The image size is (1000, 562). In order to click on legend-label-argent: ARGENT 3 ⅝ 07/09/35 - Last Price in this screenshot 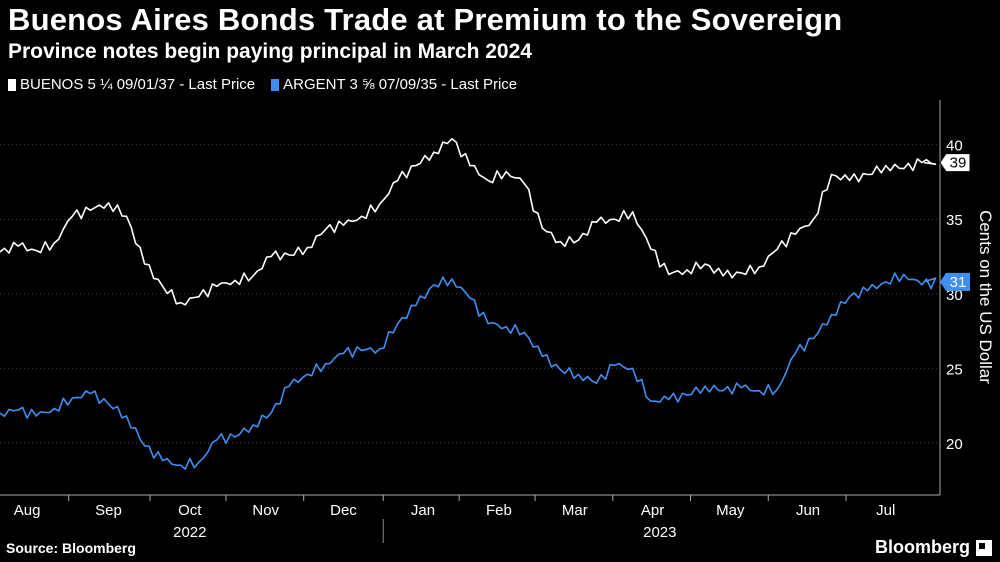, I will do `click(400, 84)`.